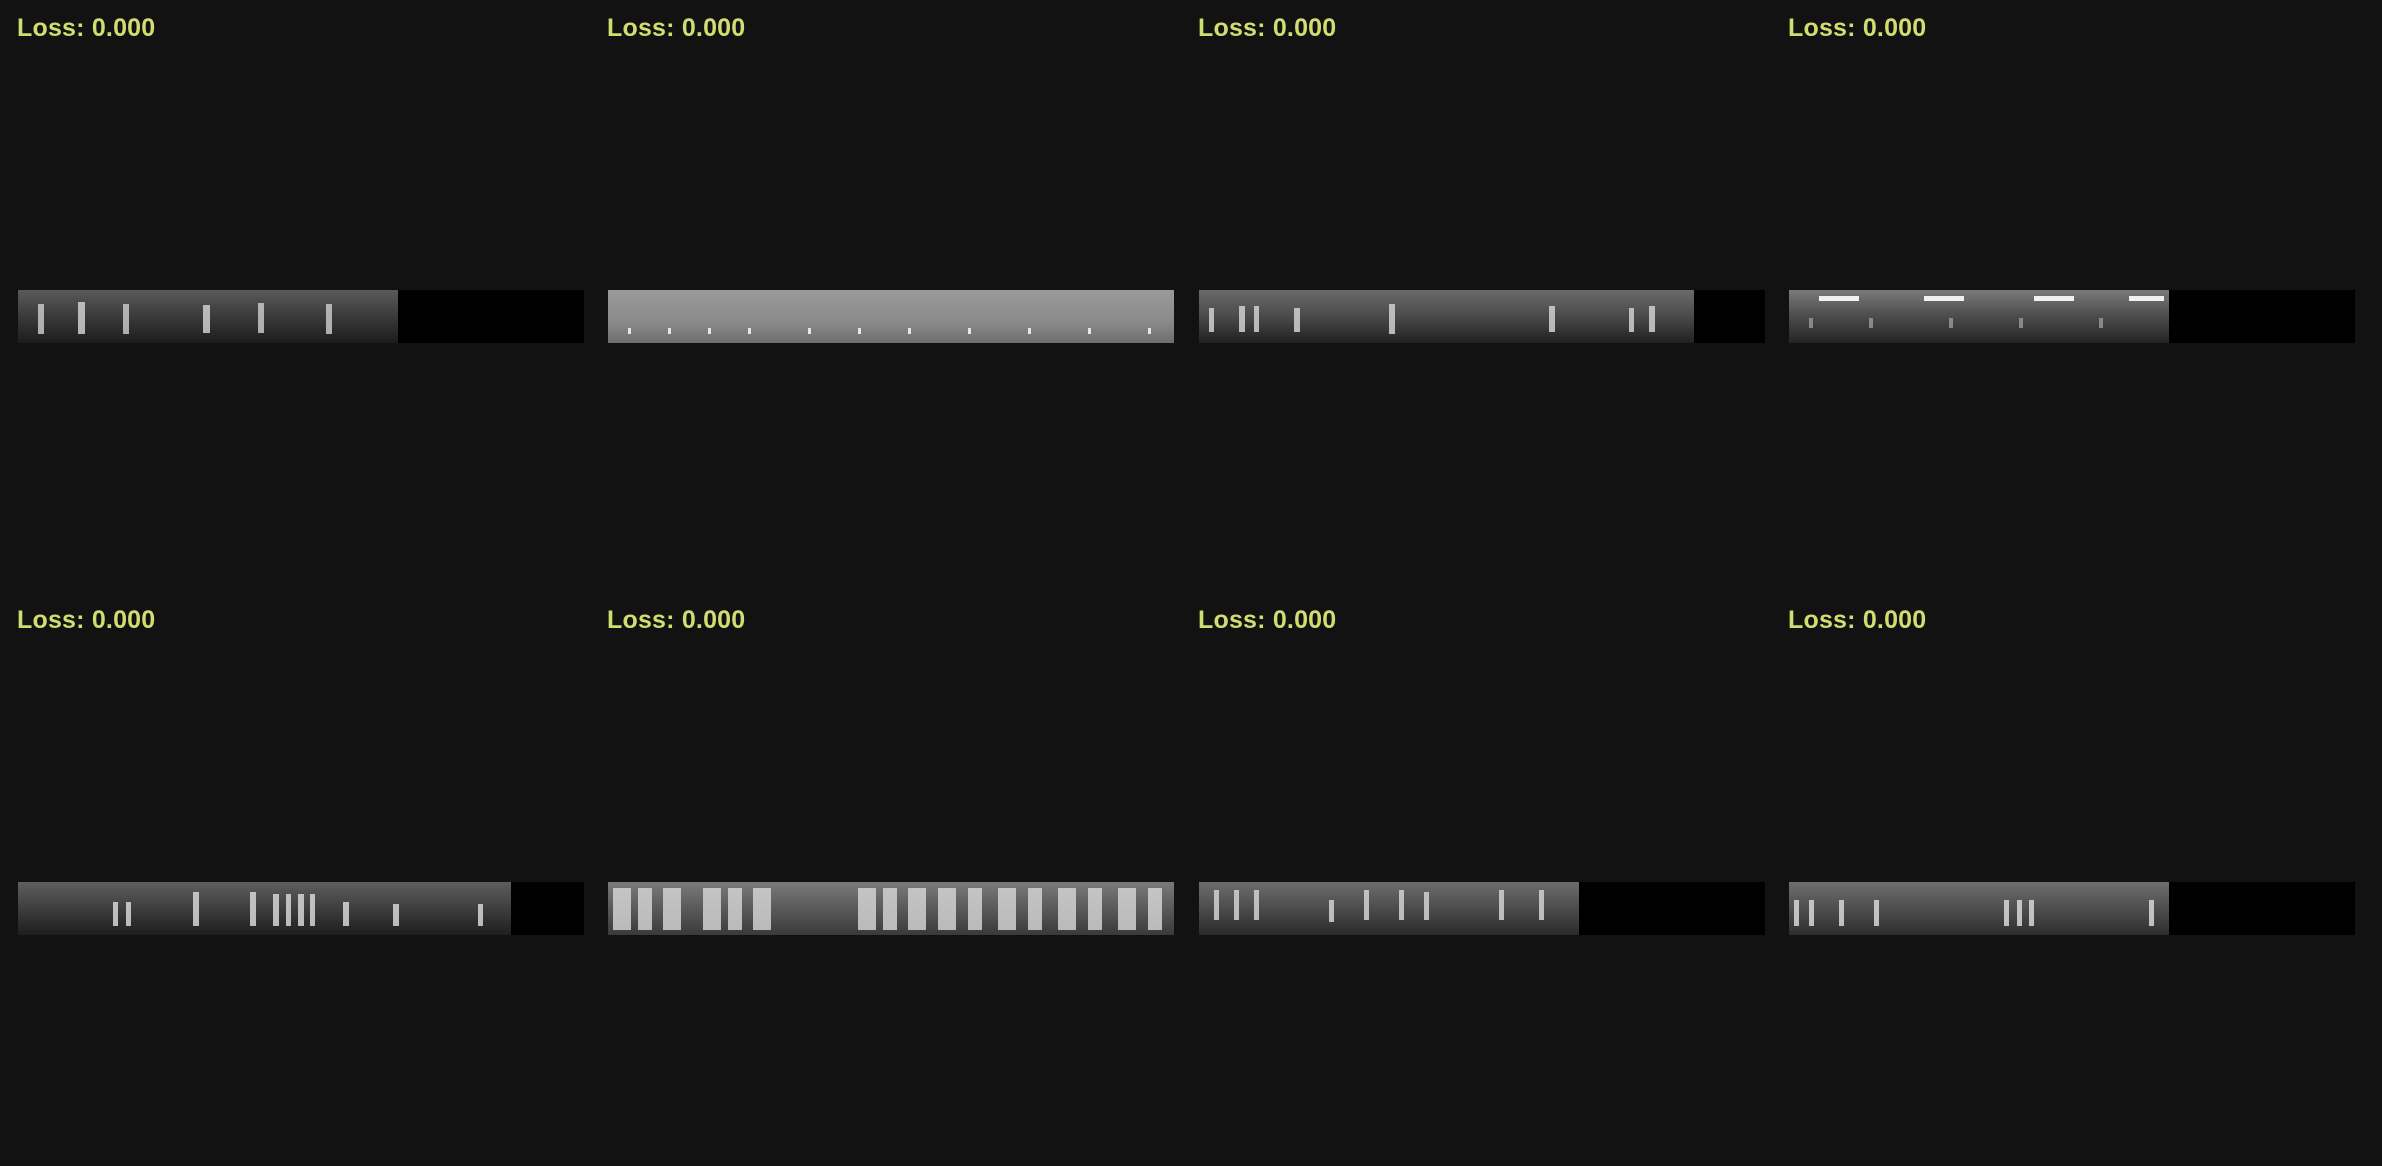 The image size is (2382, 1166). I want to click on spectrogram-panel-1: Loss: 0.000, so click(302, 294).